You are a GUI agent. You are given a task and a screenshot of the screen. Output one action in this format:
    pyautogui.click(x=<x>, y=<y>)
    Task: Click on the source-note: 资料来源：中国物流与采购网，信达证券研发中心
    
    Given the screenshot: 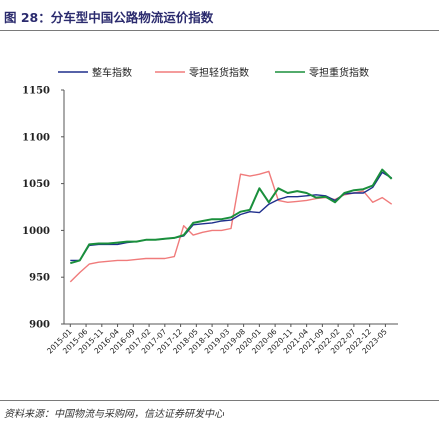 What is the action you would take?
    pyautogui.click(x=114, y=414)
    